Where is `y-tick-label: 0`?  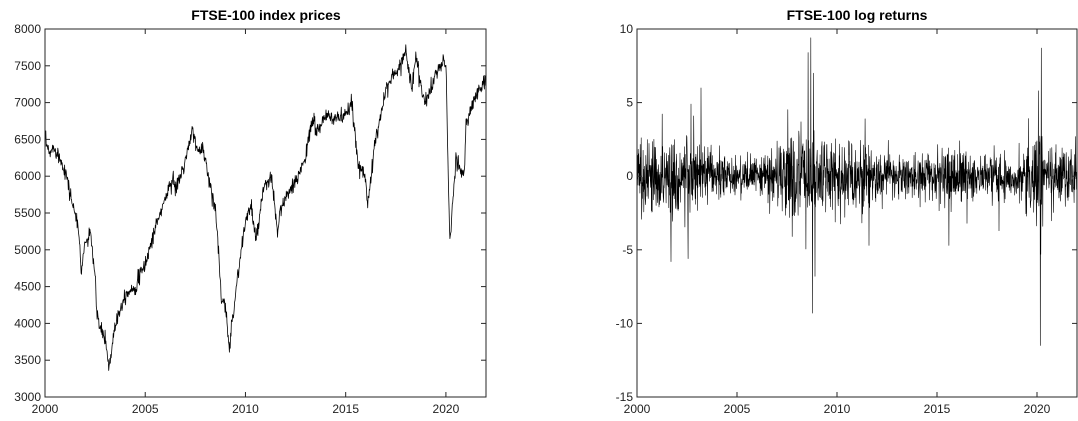 y-tick-label: 0 is located at coordinates (629, 176).